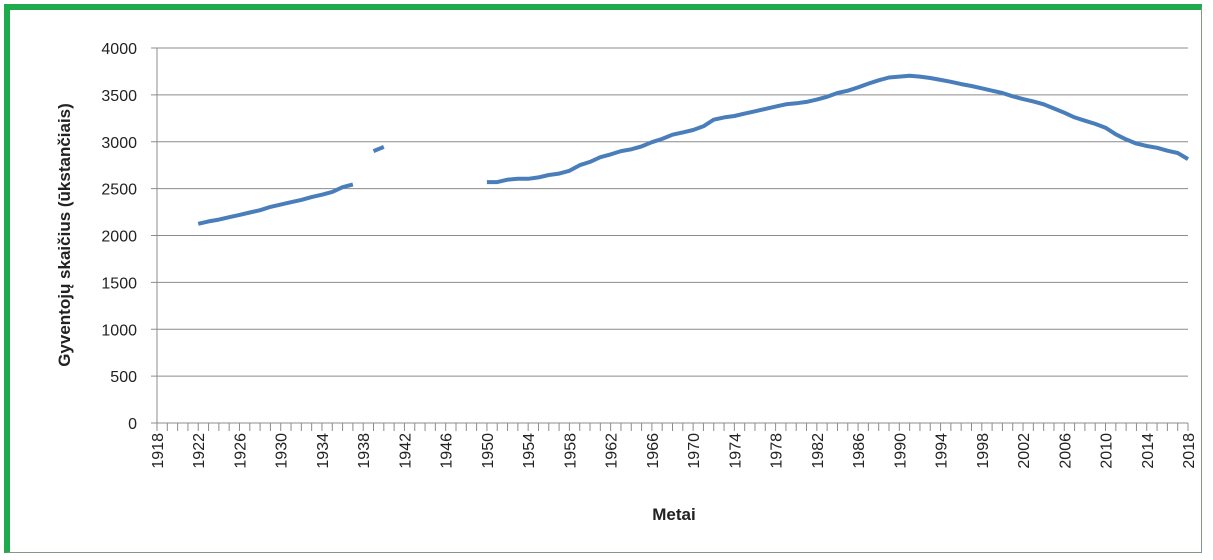 This screenshot has height=560, width=1213. Describe the element at coordinates (818, 451) in the screenshot. I see `x-tick-label: 1982` at that location.